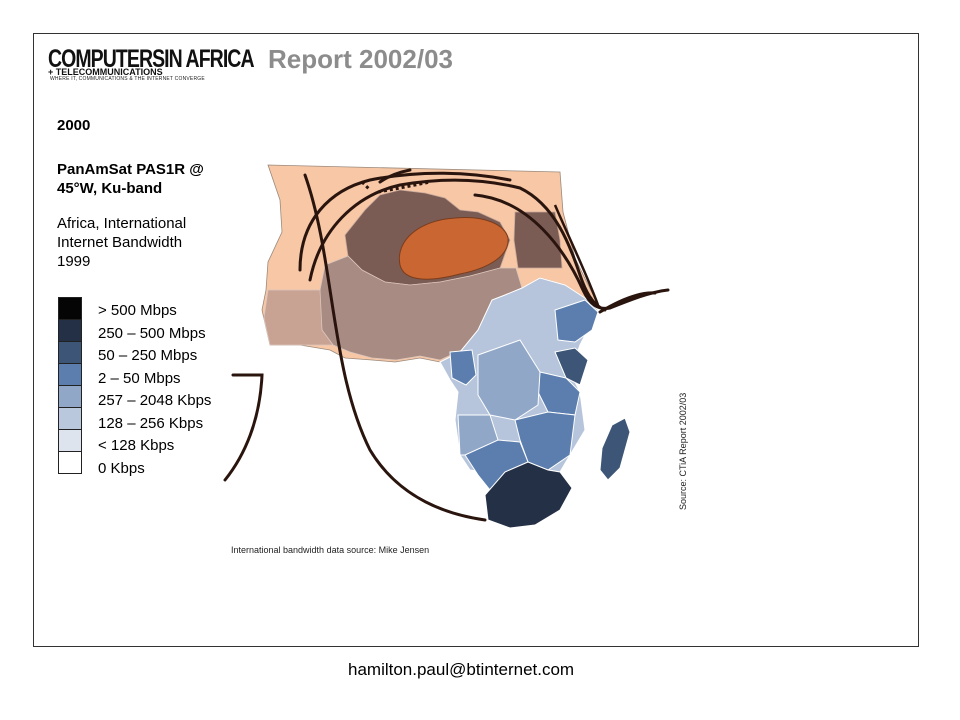  Describe the element at coordinates (463, 367) in the screenshot. I see `cameroon-gabon-region` at that location.